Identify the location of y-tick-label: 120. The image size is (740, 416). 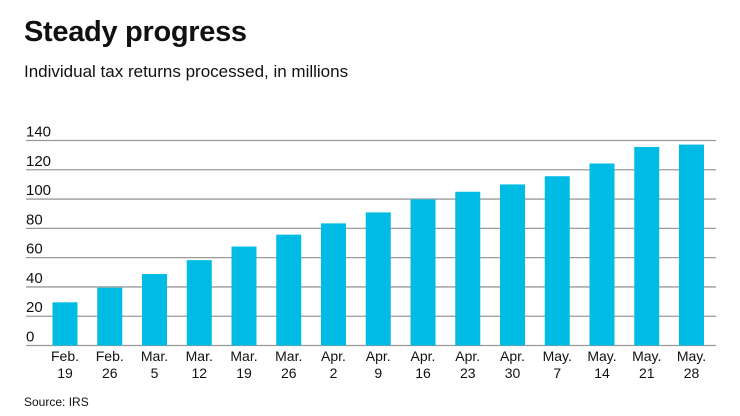
(38, 161).